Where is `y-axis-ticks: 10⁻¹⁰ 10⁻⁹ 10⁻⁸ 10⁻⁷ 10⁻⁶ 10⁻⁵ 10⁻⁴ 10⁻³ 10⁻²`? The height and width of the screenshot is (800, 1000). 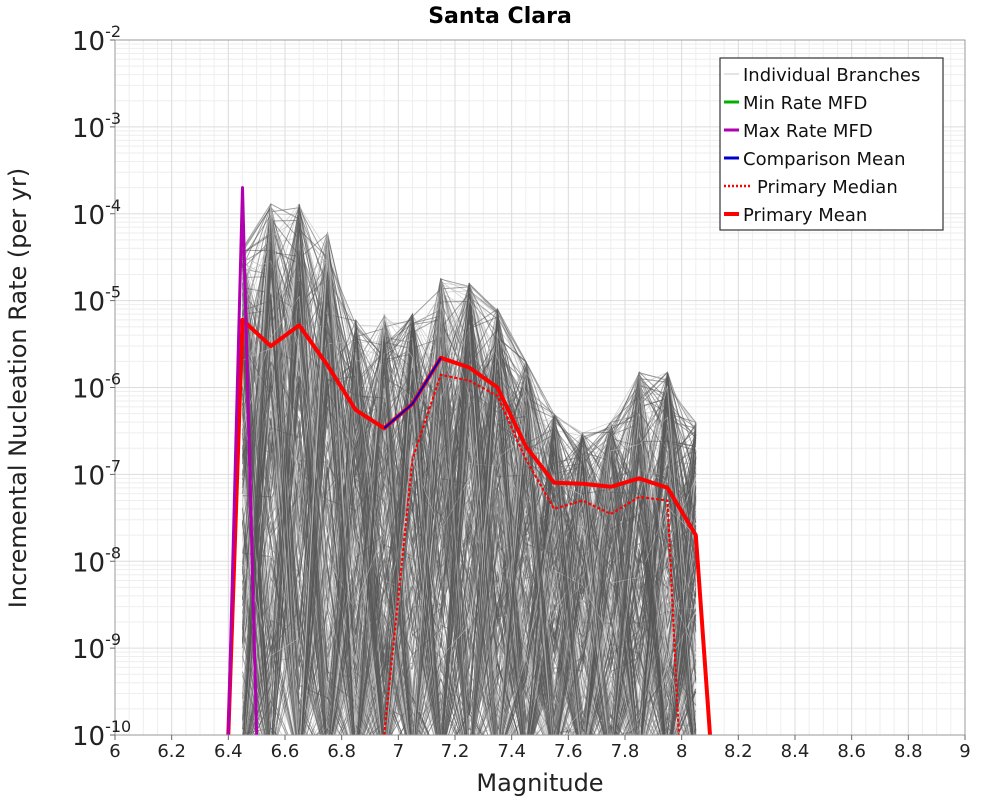 y-axis-ticks: 10⁻¹⁰ 10⁻⁹ 10⁻⁸ 10⁻⁷ 10⁻⁶ 10⁻⁵ 10⁻⁴ 10⁻³ 10⁻² is located at coordinates (101, 387).